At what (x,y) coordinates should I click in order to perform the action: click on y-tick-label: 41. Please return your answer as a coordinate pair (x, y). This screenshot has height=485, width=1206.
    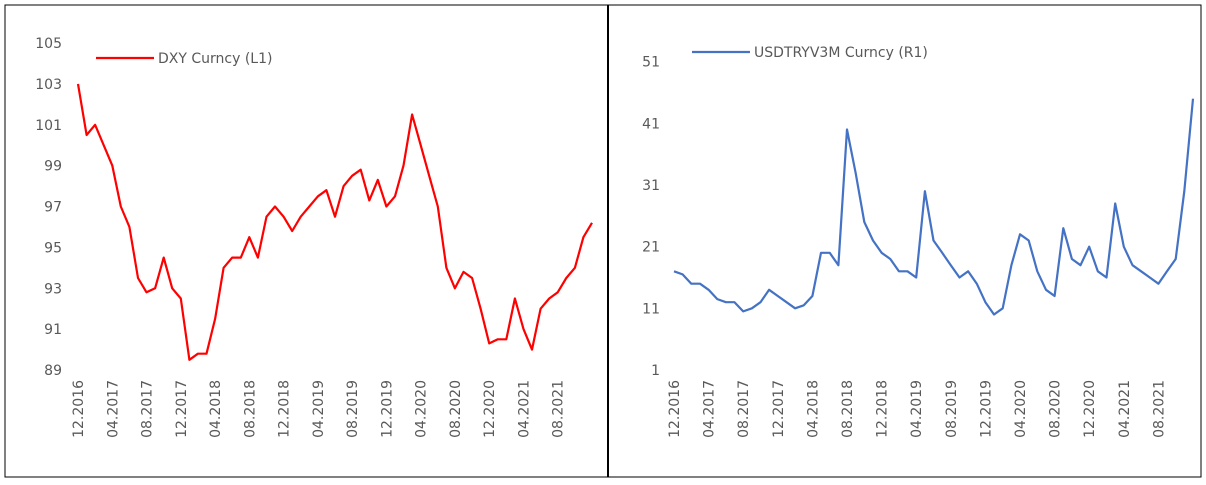
    Looking at the image, I should click on (651, 124).